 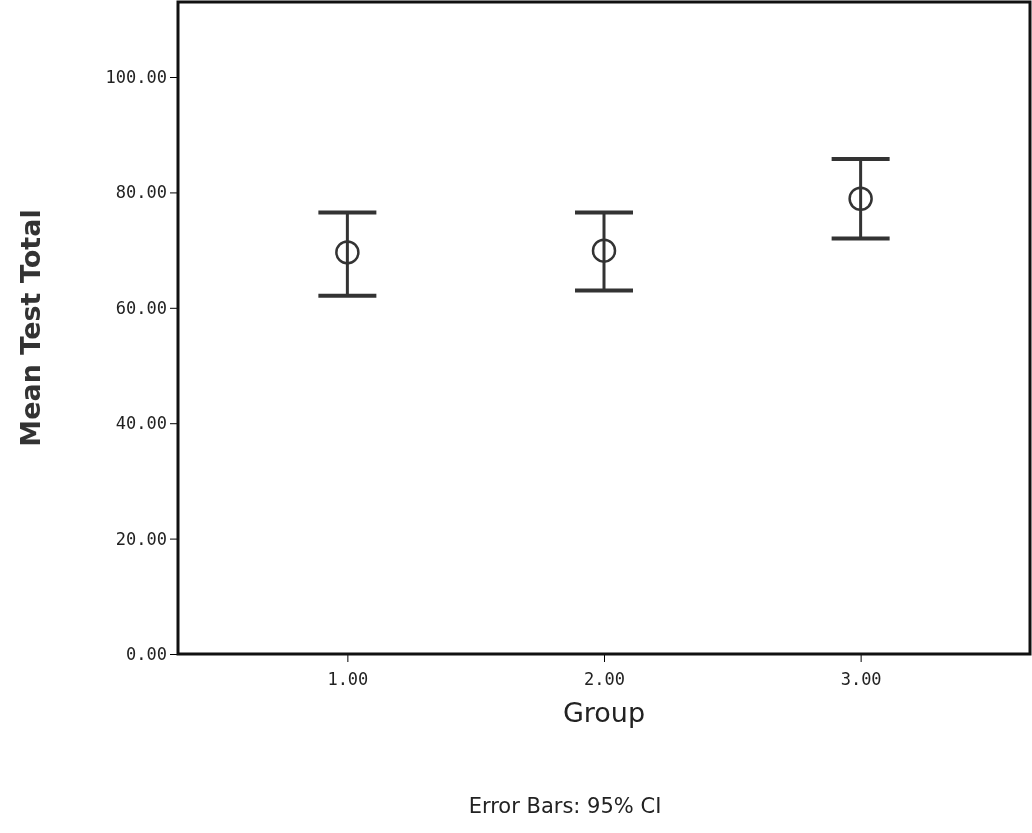 I want to click on y-axis-title: Mean Test Total, so click(x=30, y=328).